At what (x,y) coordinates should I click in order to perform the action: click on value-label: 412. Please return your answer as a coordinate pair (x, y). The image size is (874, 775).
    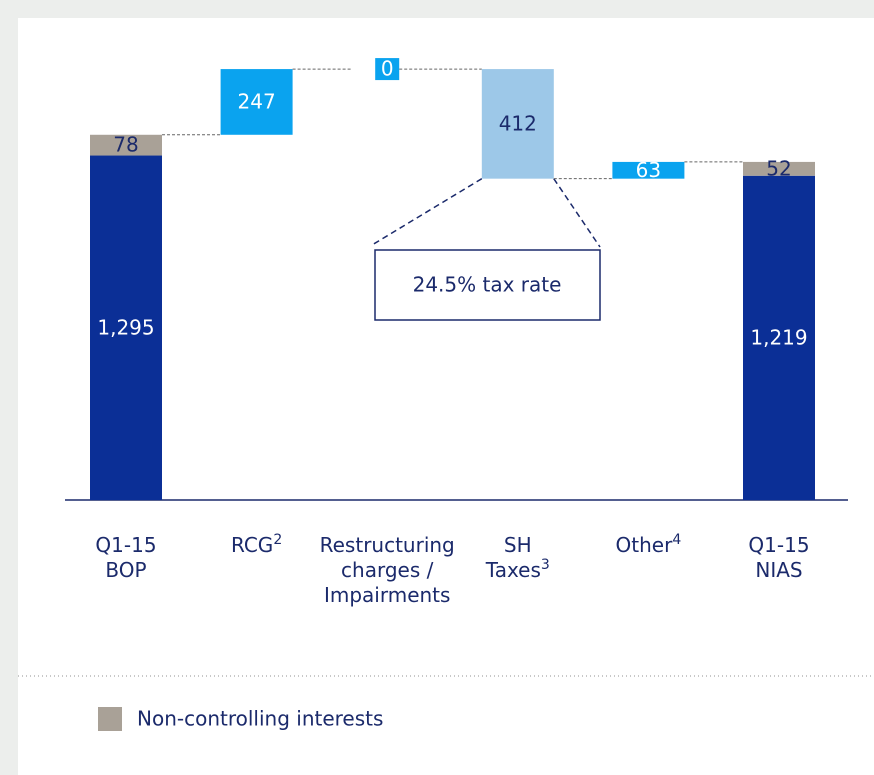
    Looking at the image, I should click on (518, 123).